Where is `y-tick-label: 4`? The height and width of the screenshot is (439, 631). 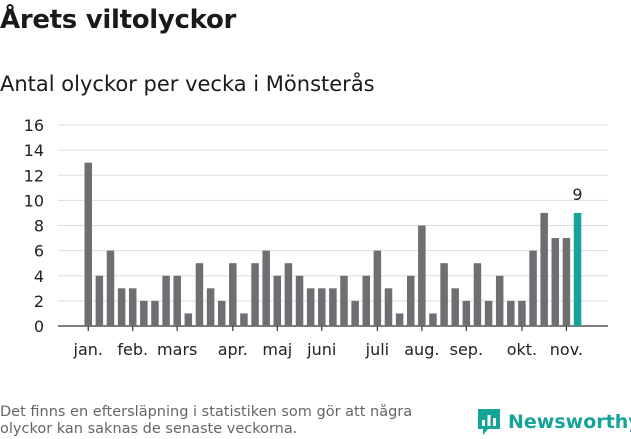 y-tick-label: 4 is located at coordinates (39, 276).